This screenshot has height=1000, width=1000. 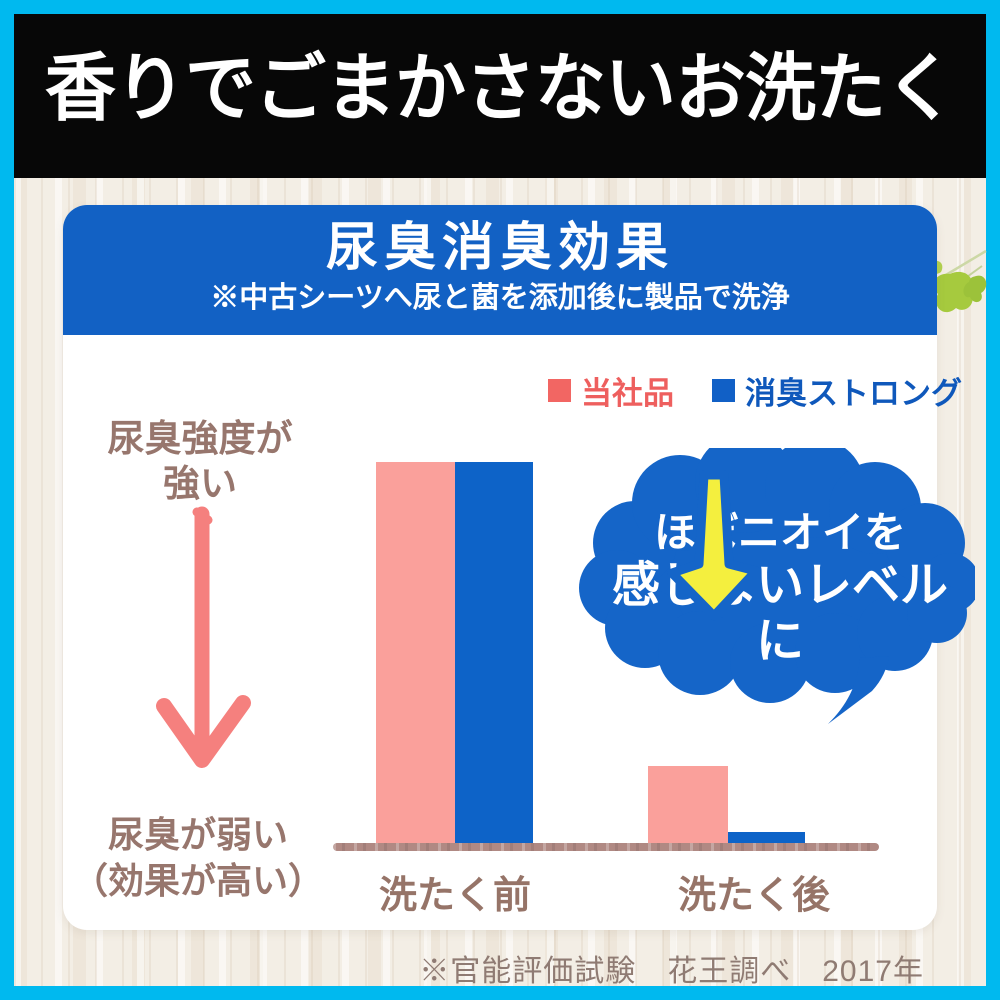 I want to click on down-arrow-highlight-icon, so click(x=714, y=545).